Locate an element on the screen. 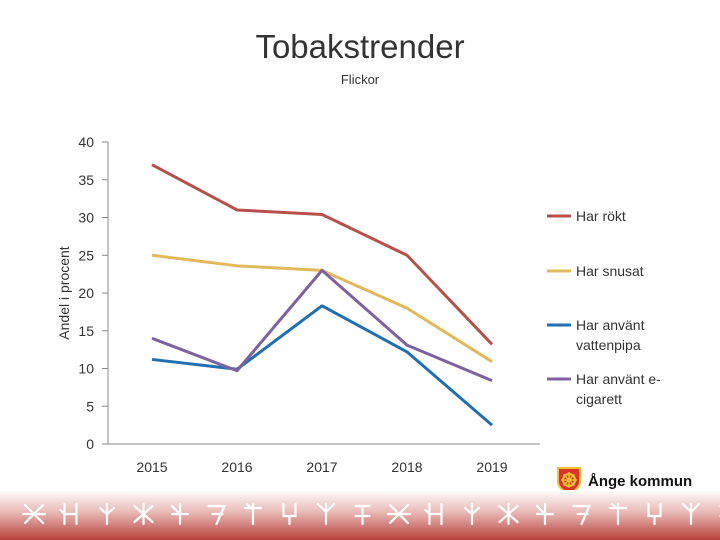  logo-text: Ånge kommun is located at coordinates (640, 481).